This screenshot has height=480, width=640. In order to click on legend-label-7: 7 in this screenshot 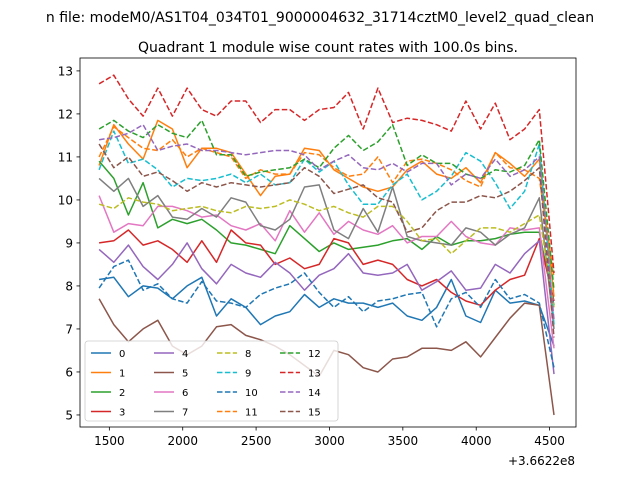, I will do `click(185, 413)`.